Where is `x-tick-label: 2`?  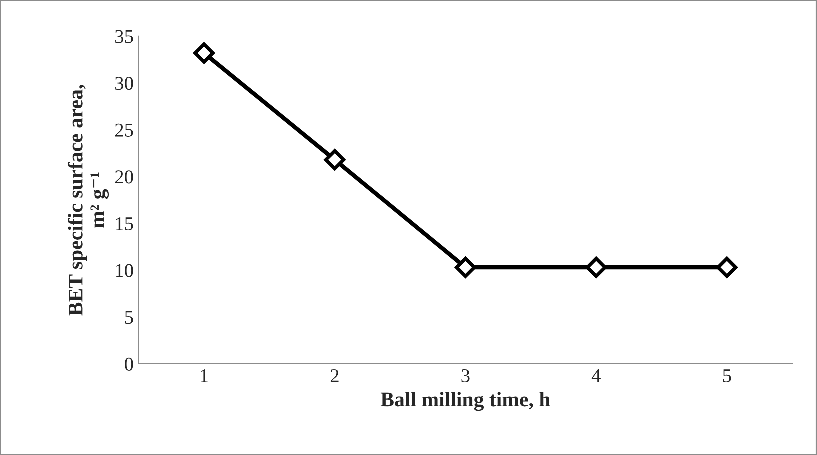
x-tick-label: 2 is located at coordinates (334, 375).